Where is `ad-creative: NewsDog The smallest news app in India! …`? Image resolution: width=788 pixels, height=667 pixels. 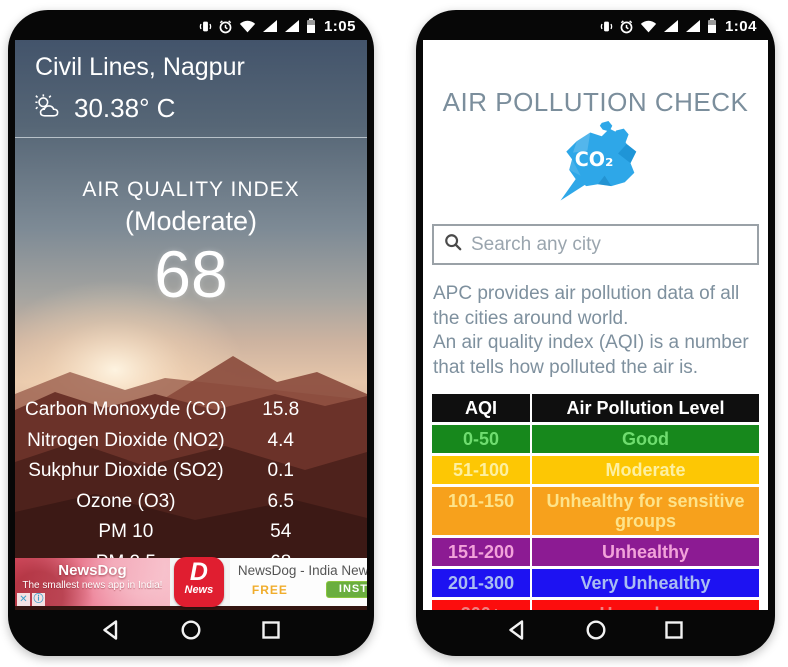 ad-creative: NewsDog The smallest news app in India! … is located at coordinates (92, 582).